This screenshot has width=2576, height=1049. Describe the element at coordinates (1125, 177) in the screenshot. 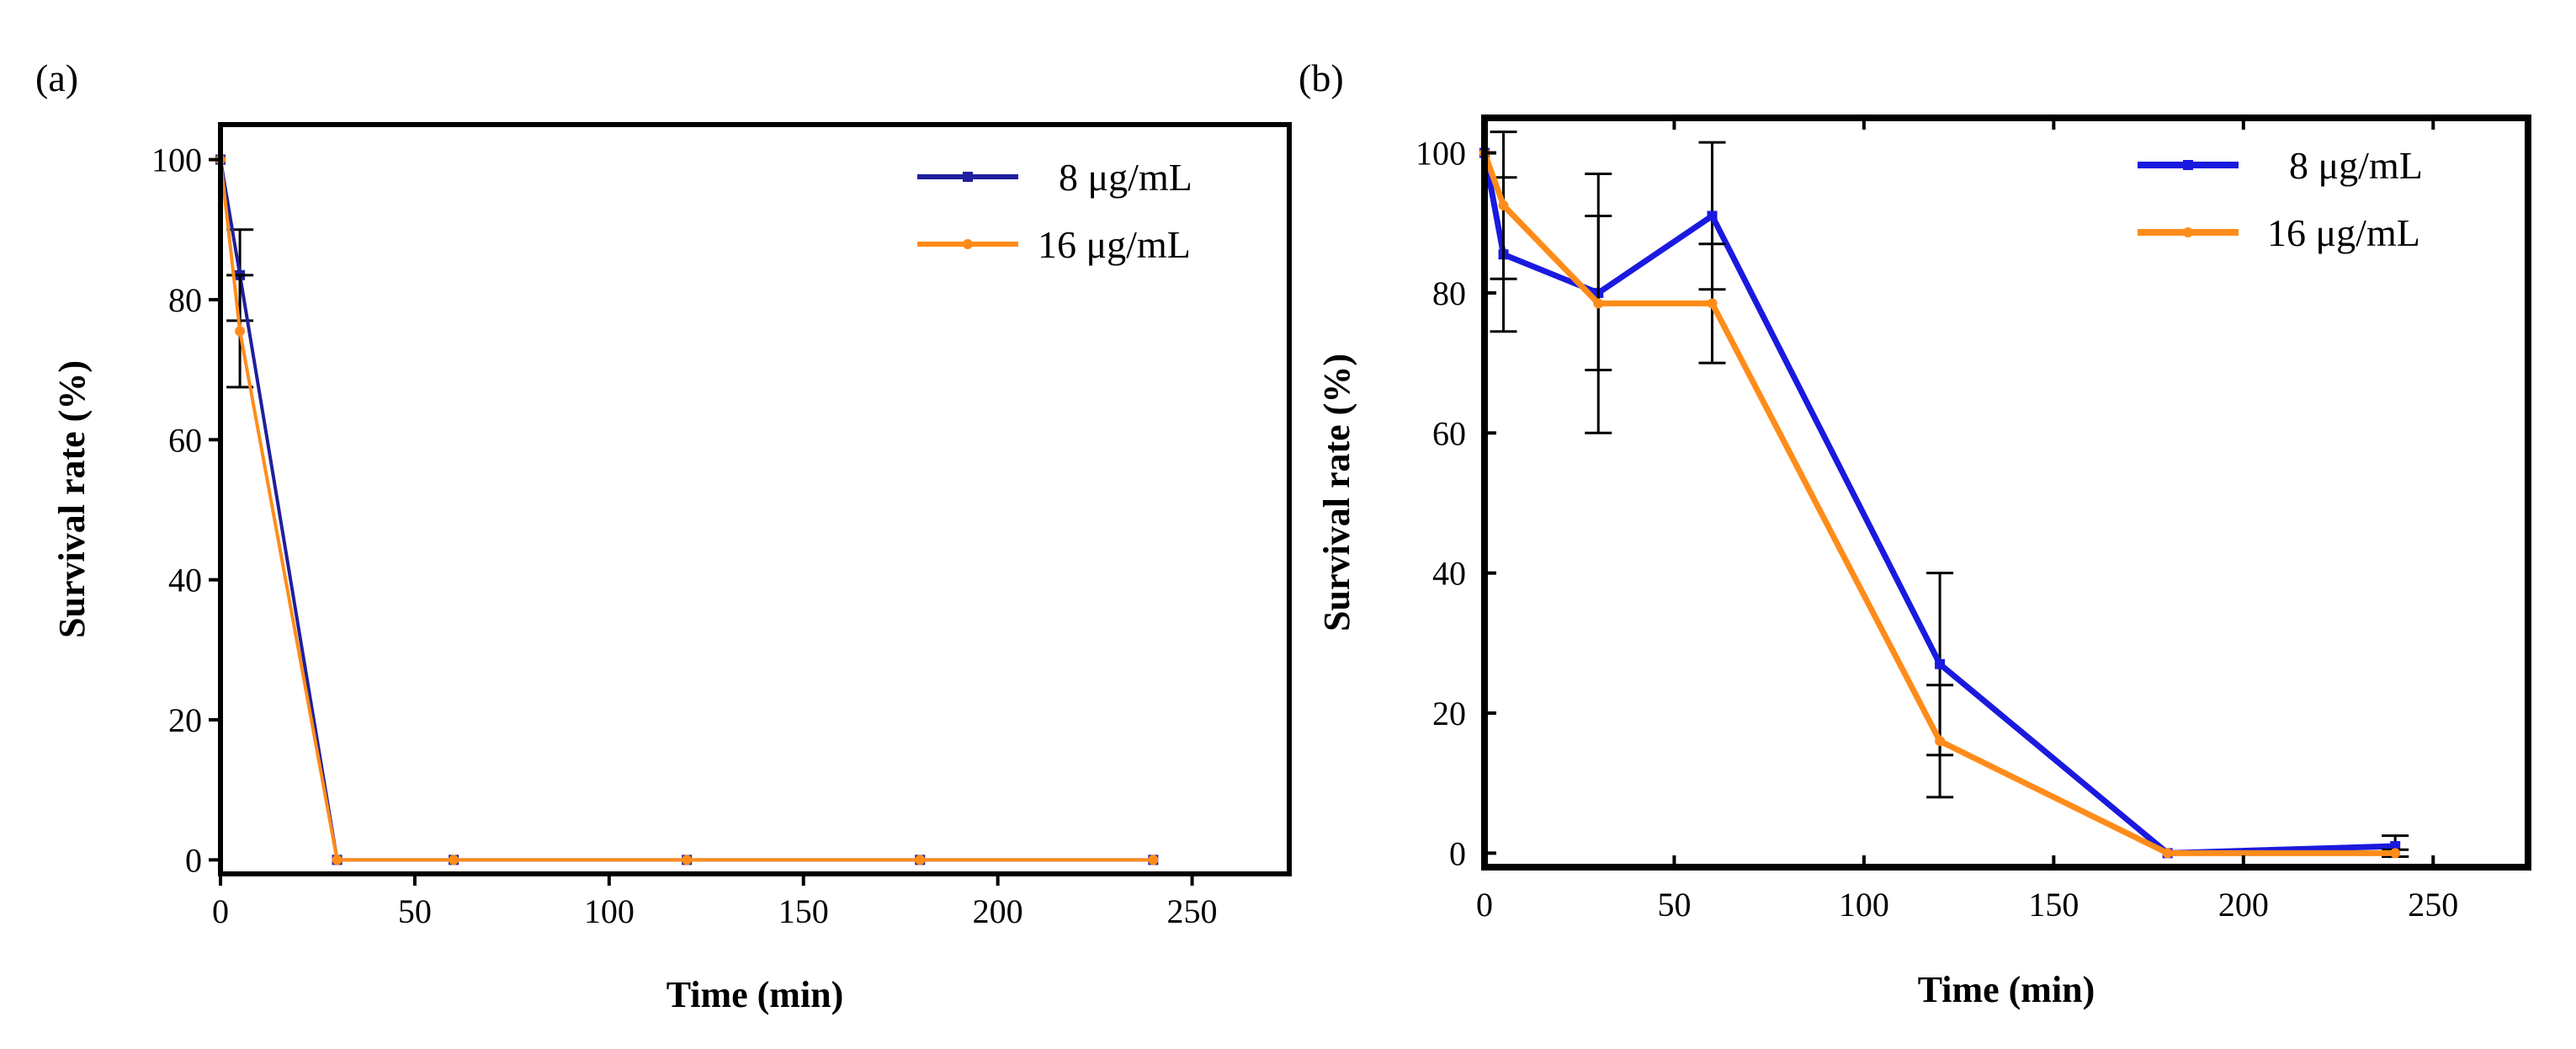

I see `panel-a-legend-label-8: 8 μg/mL` at that location.